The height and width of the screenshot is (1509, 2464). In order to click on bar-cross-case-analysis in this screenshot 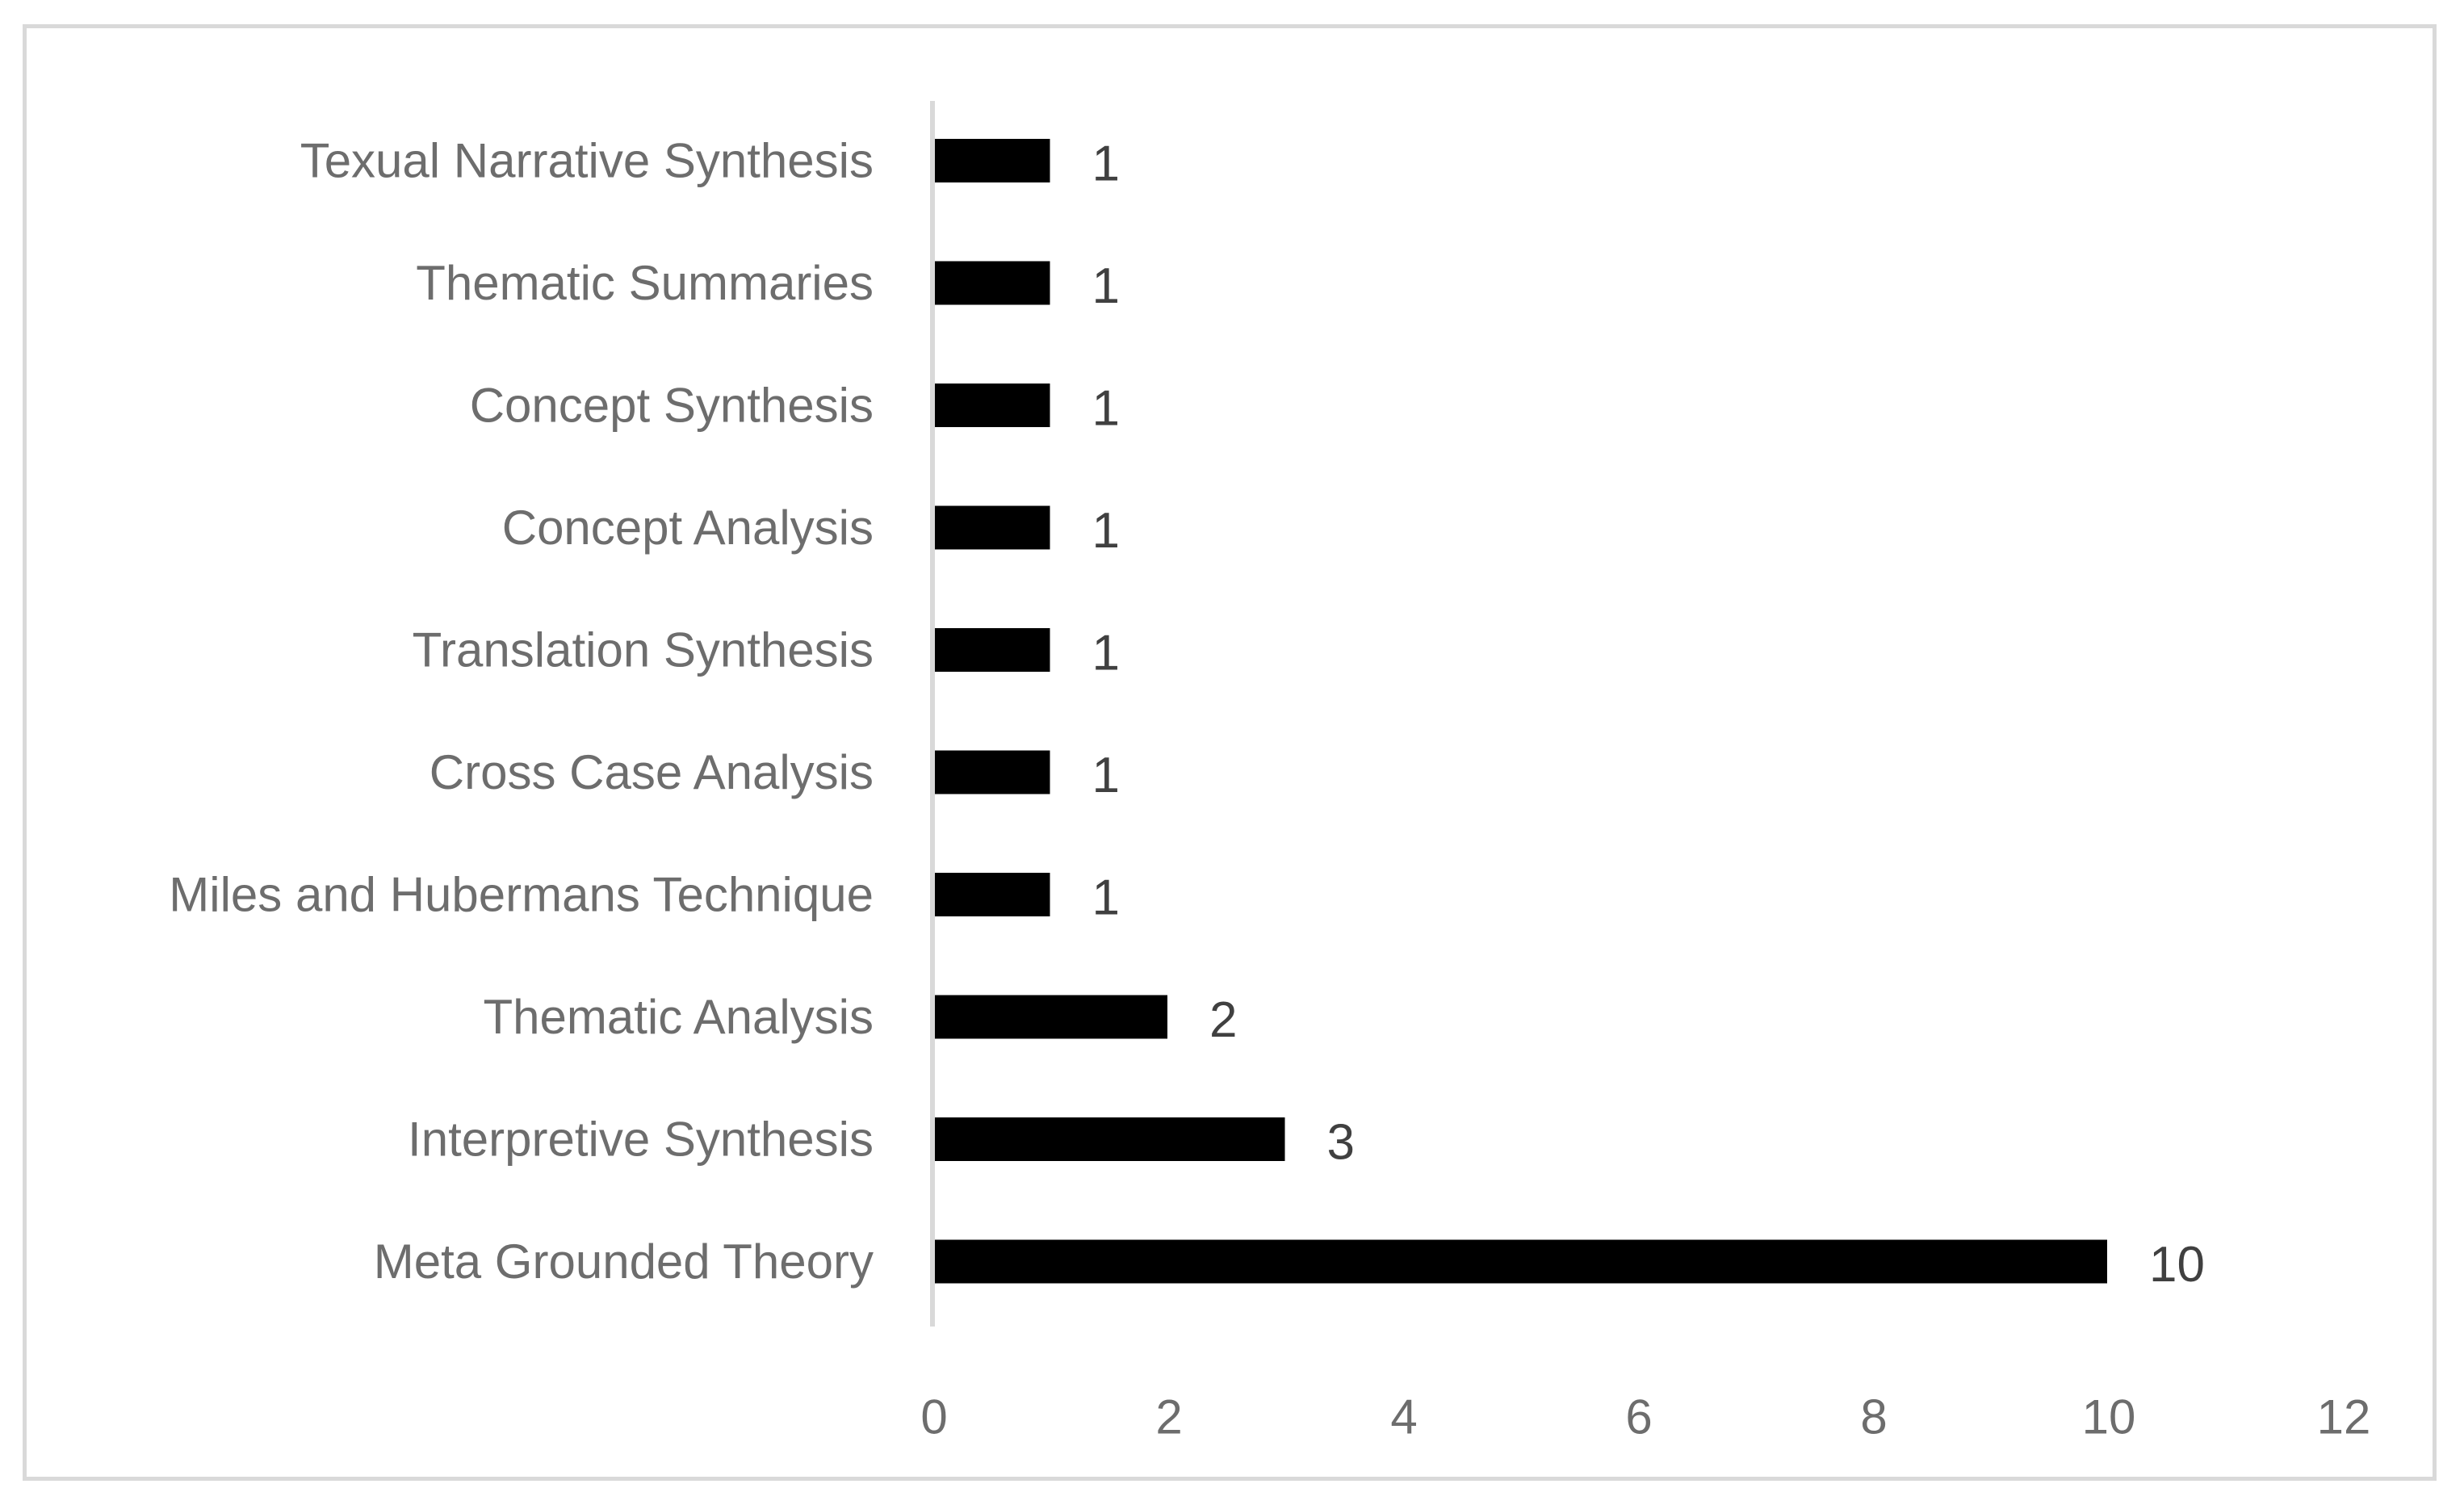, I will do `click(992, 772)`.